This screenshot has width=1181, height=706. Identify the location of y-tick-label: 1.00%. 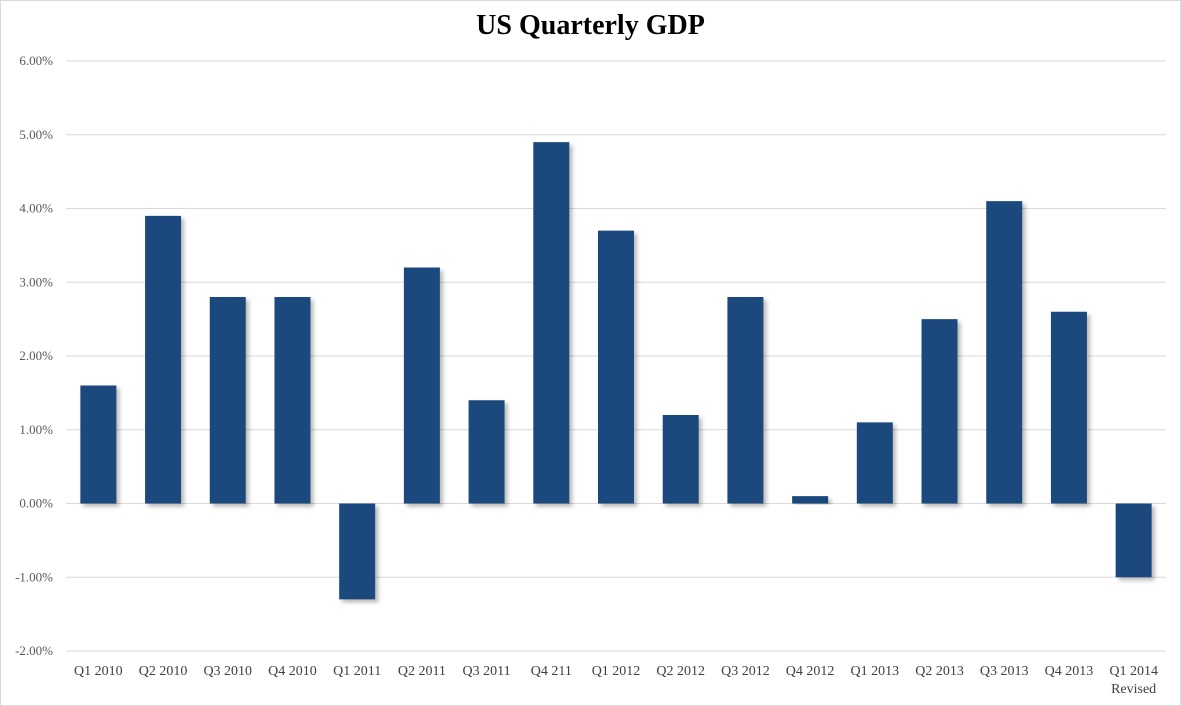
(36, 429).